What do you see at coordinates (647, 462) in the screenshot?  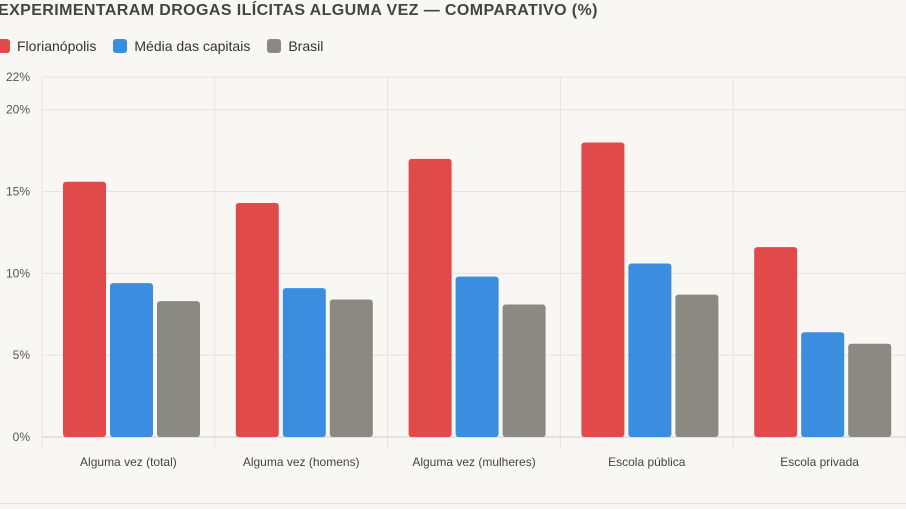 I see `x-tick-label: Escola pública` at bounding box center [647, 462].